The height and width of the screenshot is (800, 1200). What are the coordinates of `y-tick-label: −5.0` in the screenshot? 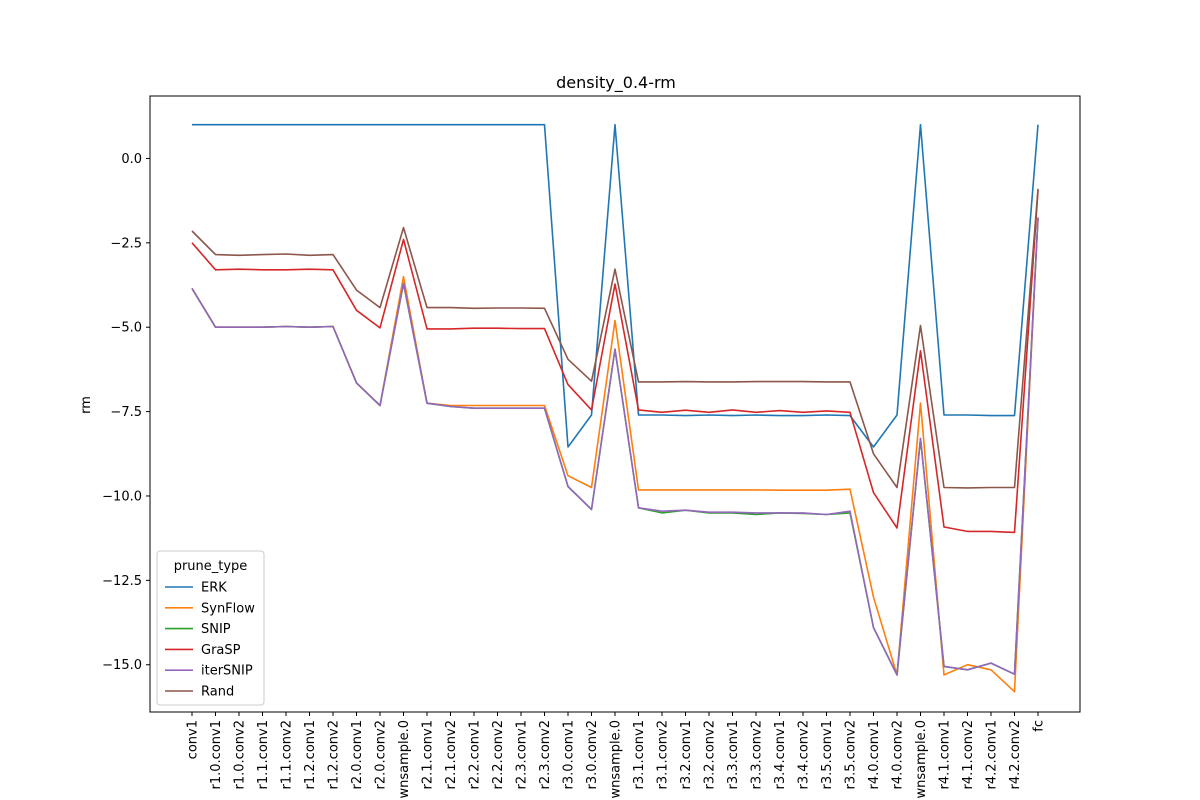 It's located at (126, 328).